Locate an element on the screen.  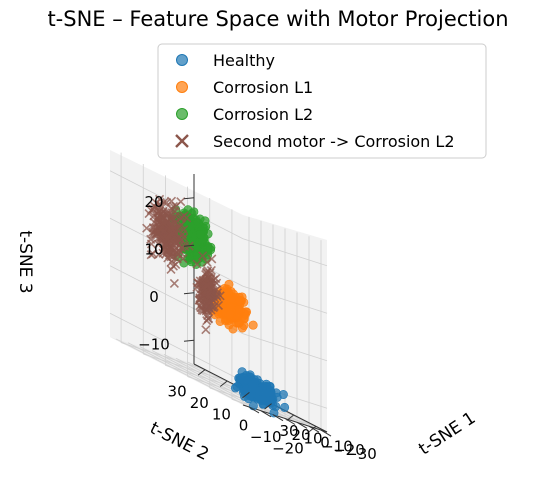
y-tick-label: −20 is located at coordinates (288, 448).